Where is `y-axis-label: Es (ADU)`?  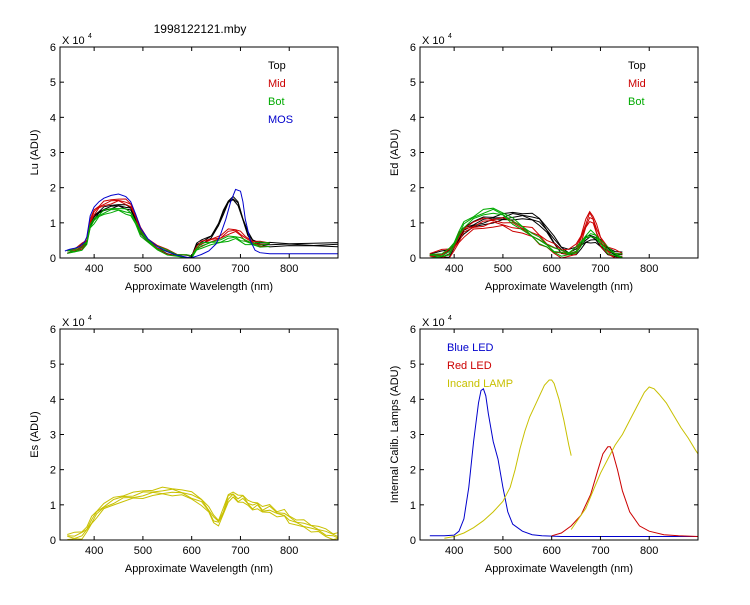
y-axis-label: Es (ADU) is located at coordinates (35, 434).